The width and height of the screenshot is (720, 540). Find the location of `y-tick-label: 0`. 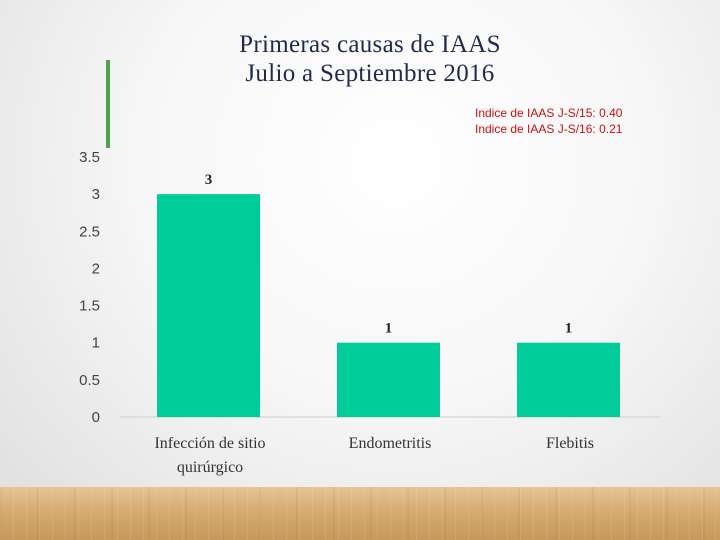

y-tick-label: 0 is located at coordinates (96, 417).